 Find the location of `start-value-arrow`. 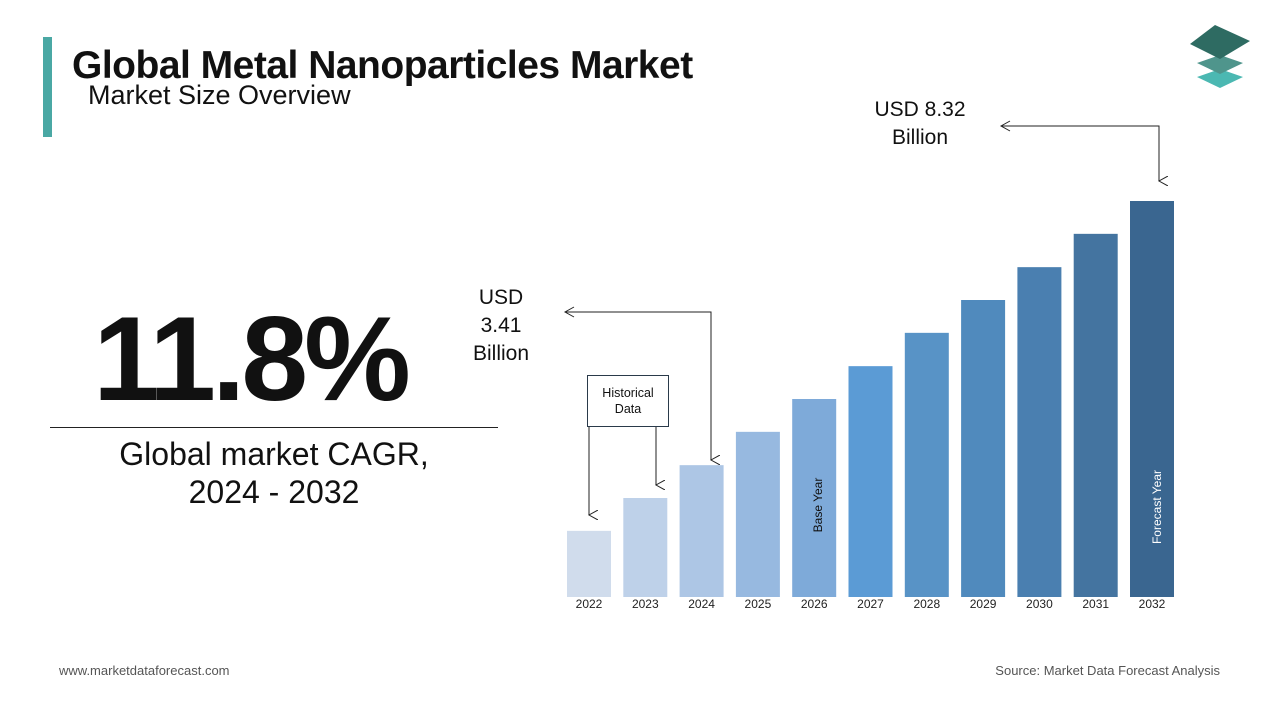

start-value-arrow is located at coordinates (638, 385).